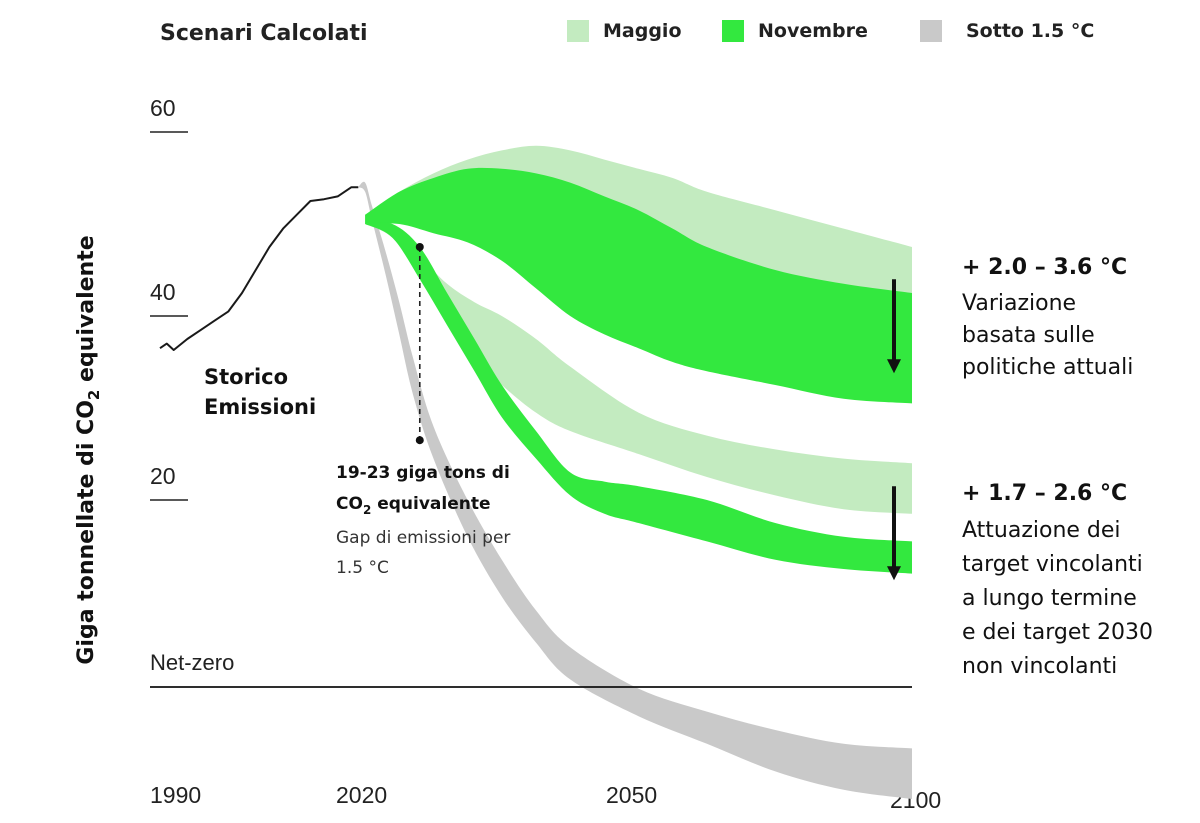 The height and width of the screenshot is (823, 1200). What do you see at coordinates (1030, 31) in the screenshot?
I see `legend-label-sotto-1-5: Sotto 1.5 °C` at bounding box center [1030, 31].